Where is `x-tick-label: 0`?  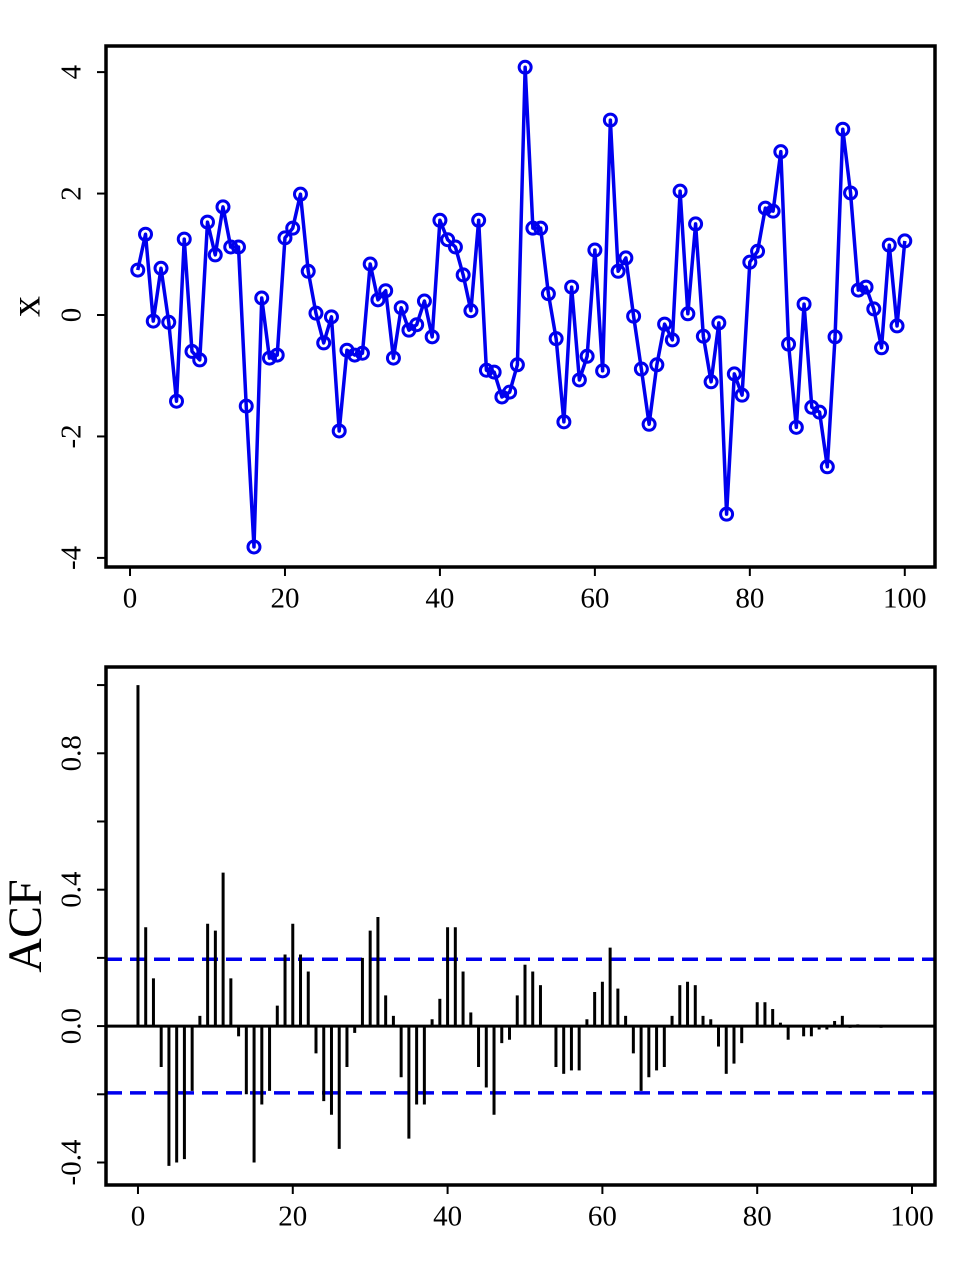 x-tick-label: 0 is located at coordinates (138, 1217).